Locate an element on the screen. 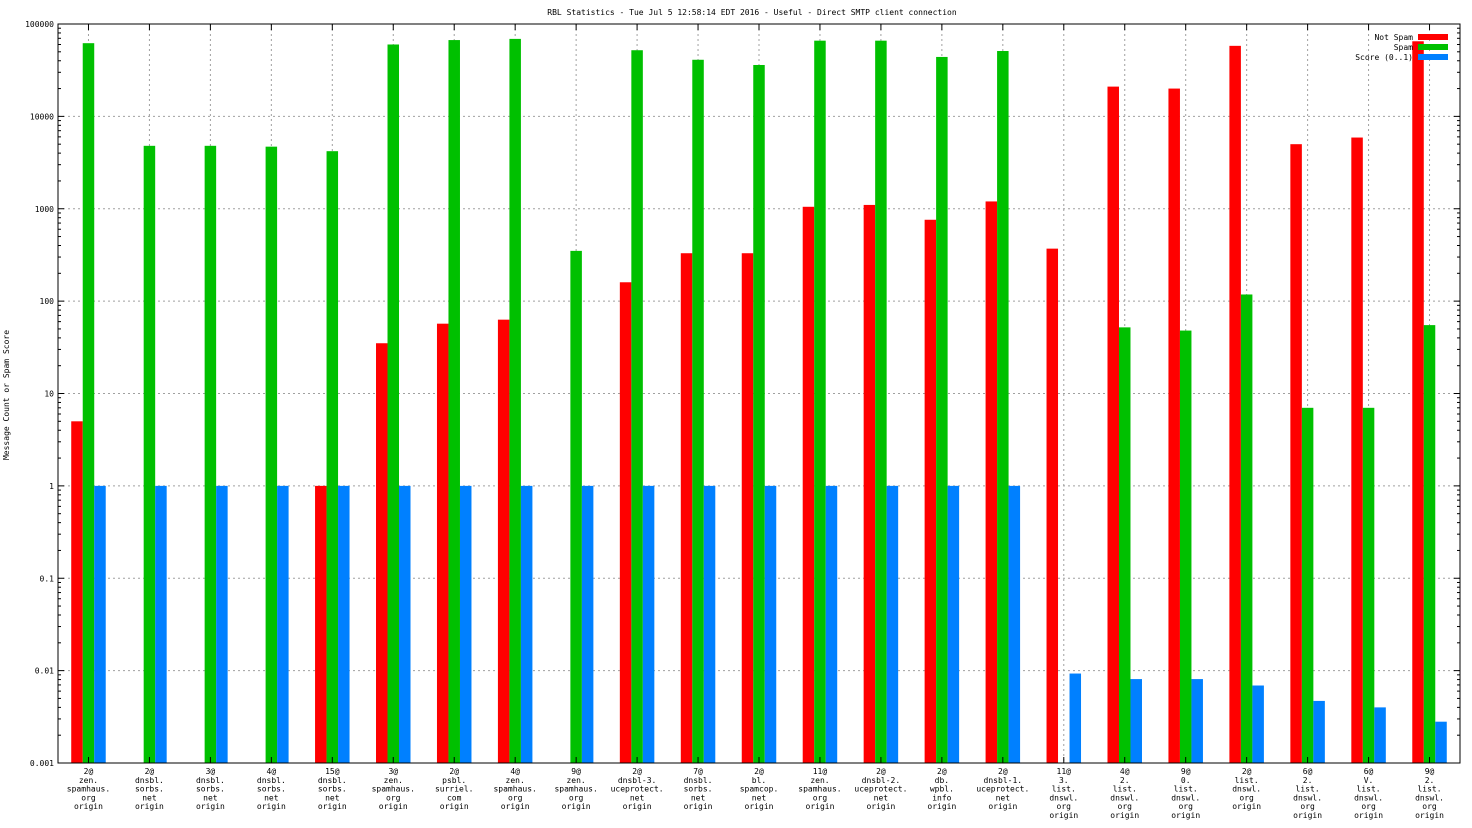 The height and width of the screenshot is (828, 1472). x-tick-label: 3@ dnsbl. sorbs. net origin is located at coordinates (210, 789).